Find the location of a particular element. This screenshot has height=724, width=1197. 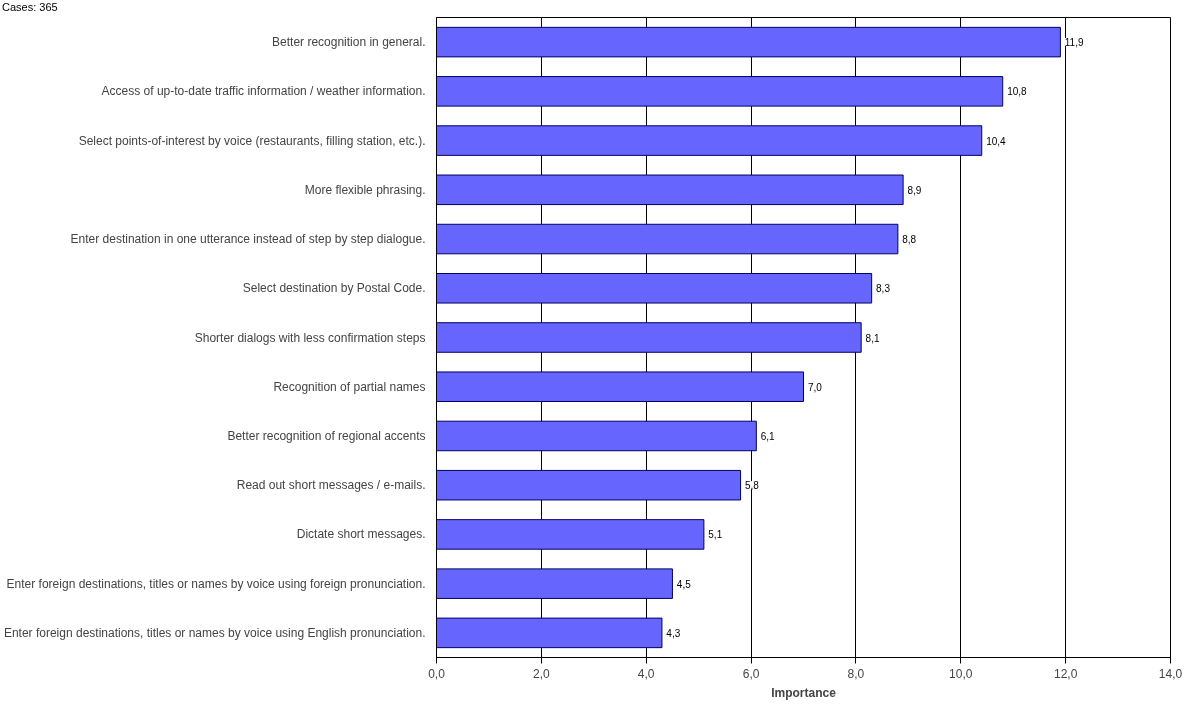

data-label: 5,1 is located at coordinates (715, 535).